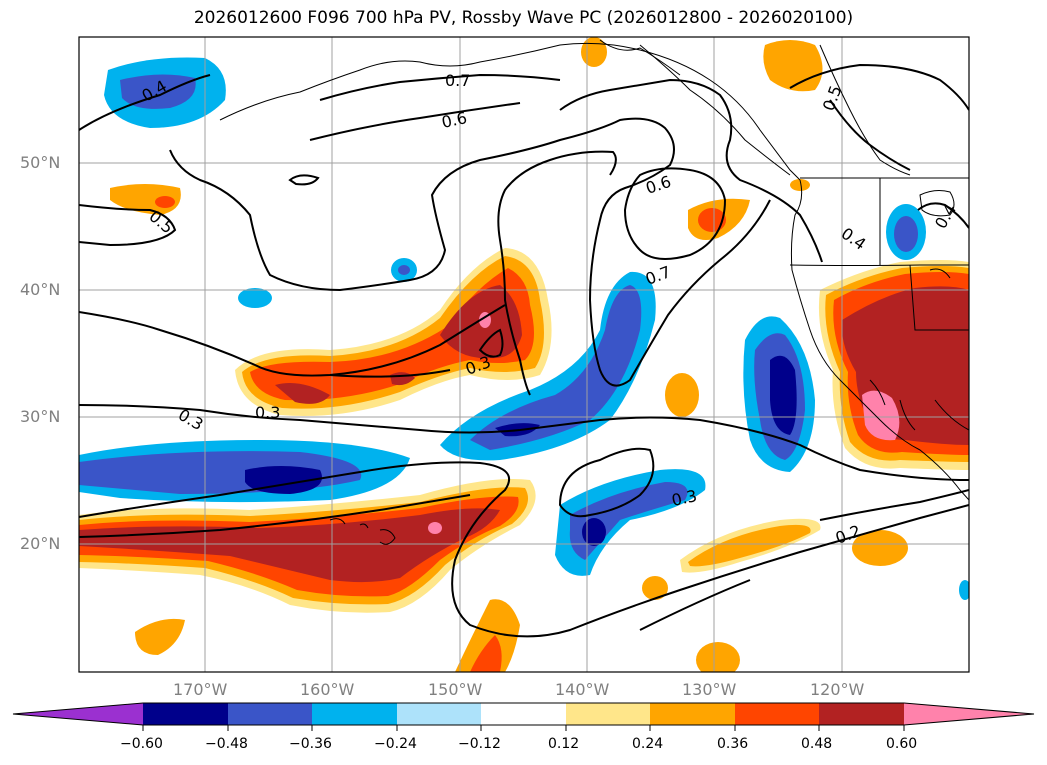  What do you see at coordinates (523, 716) in the screenshot?
I see `colorbar` at bounding box center [523, 716].